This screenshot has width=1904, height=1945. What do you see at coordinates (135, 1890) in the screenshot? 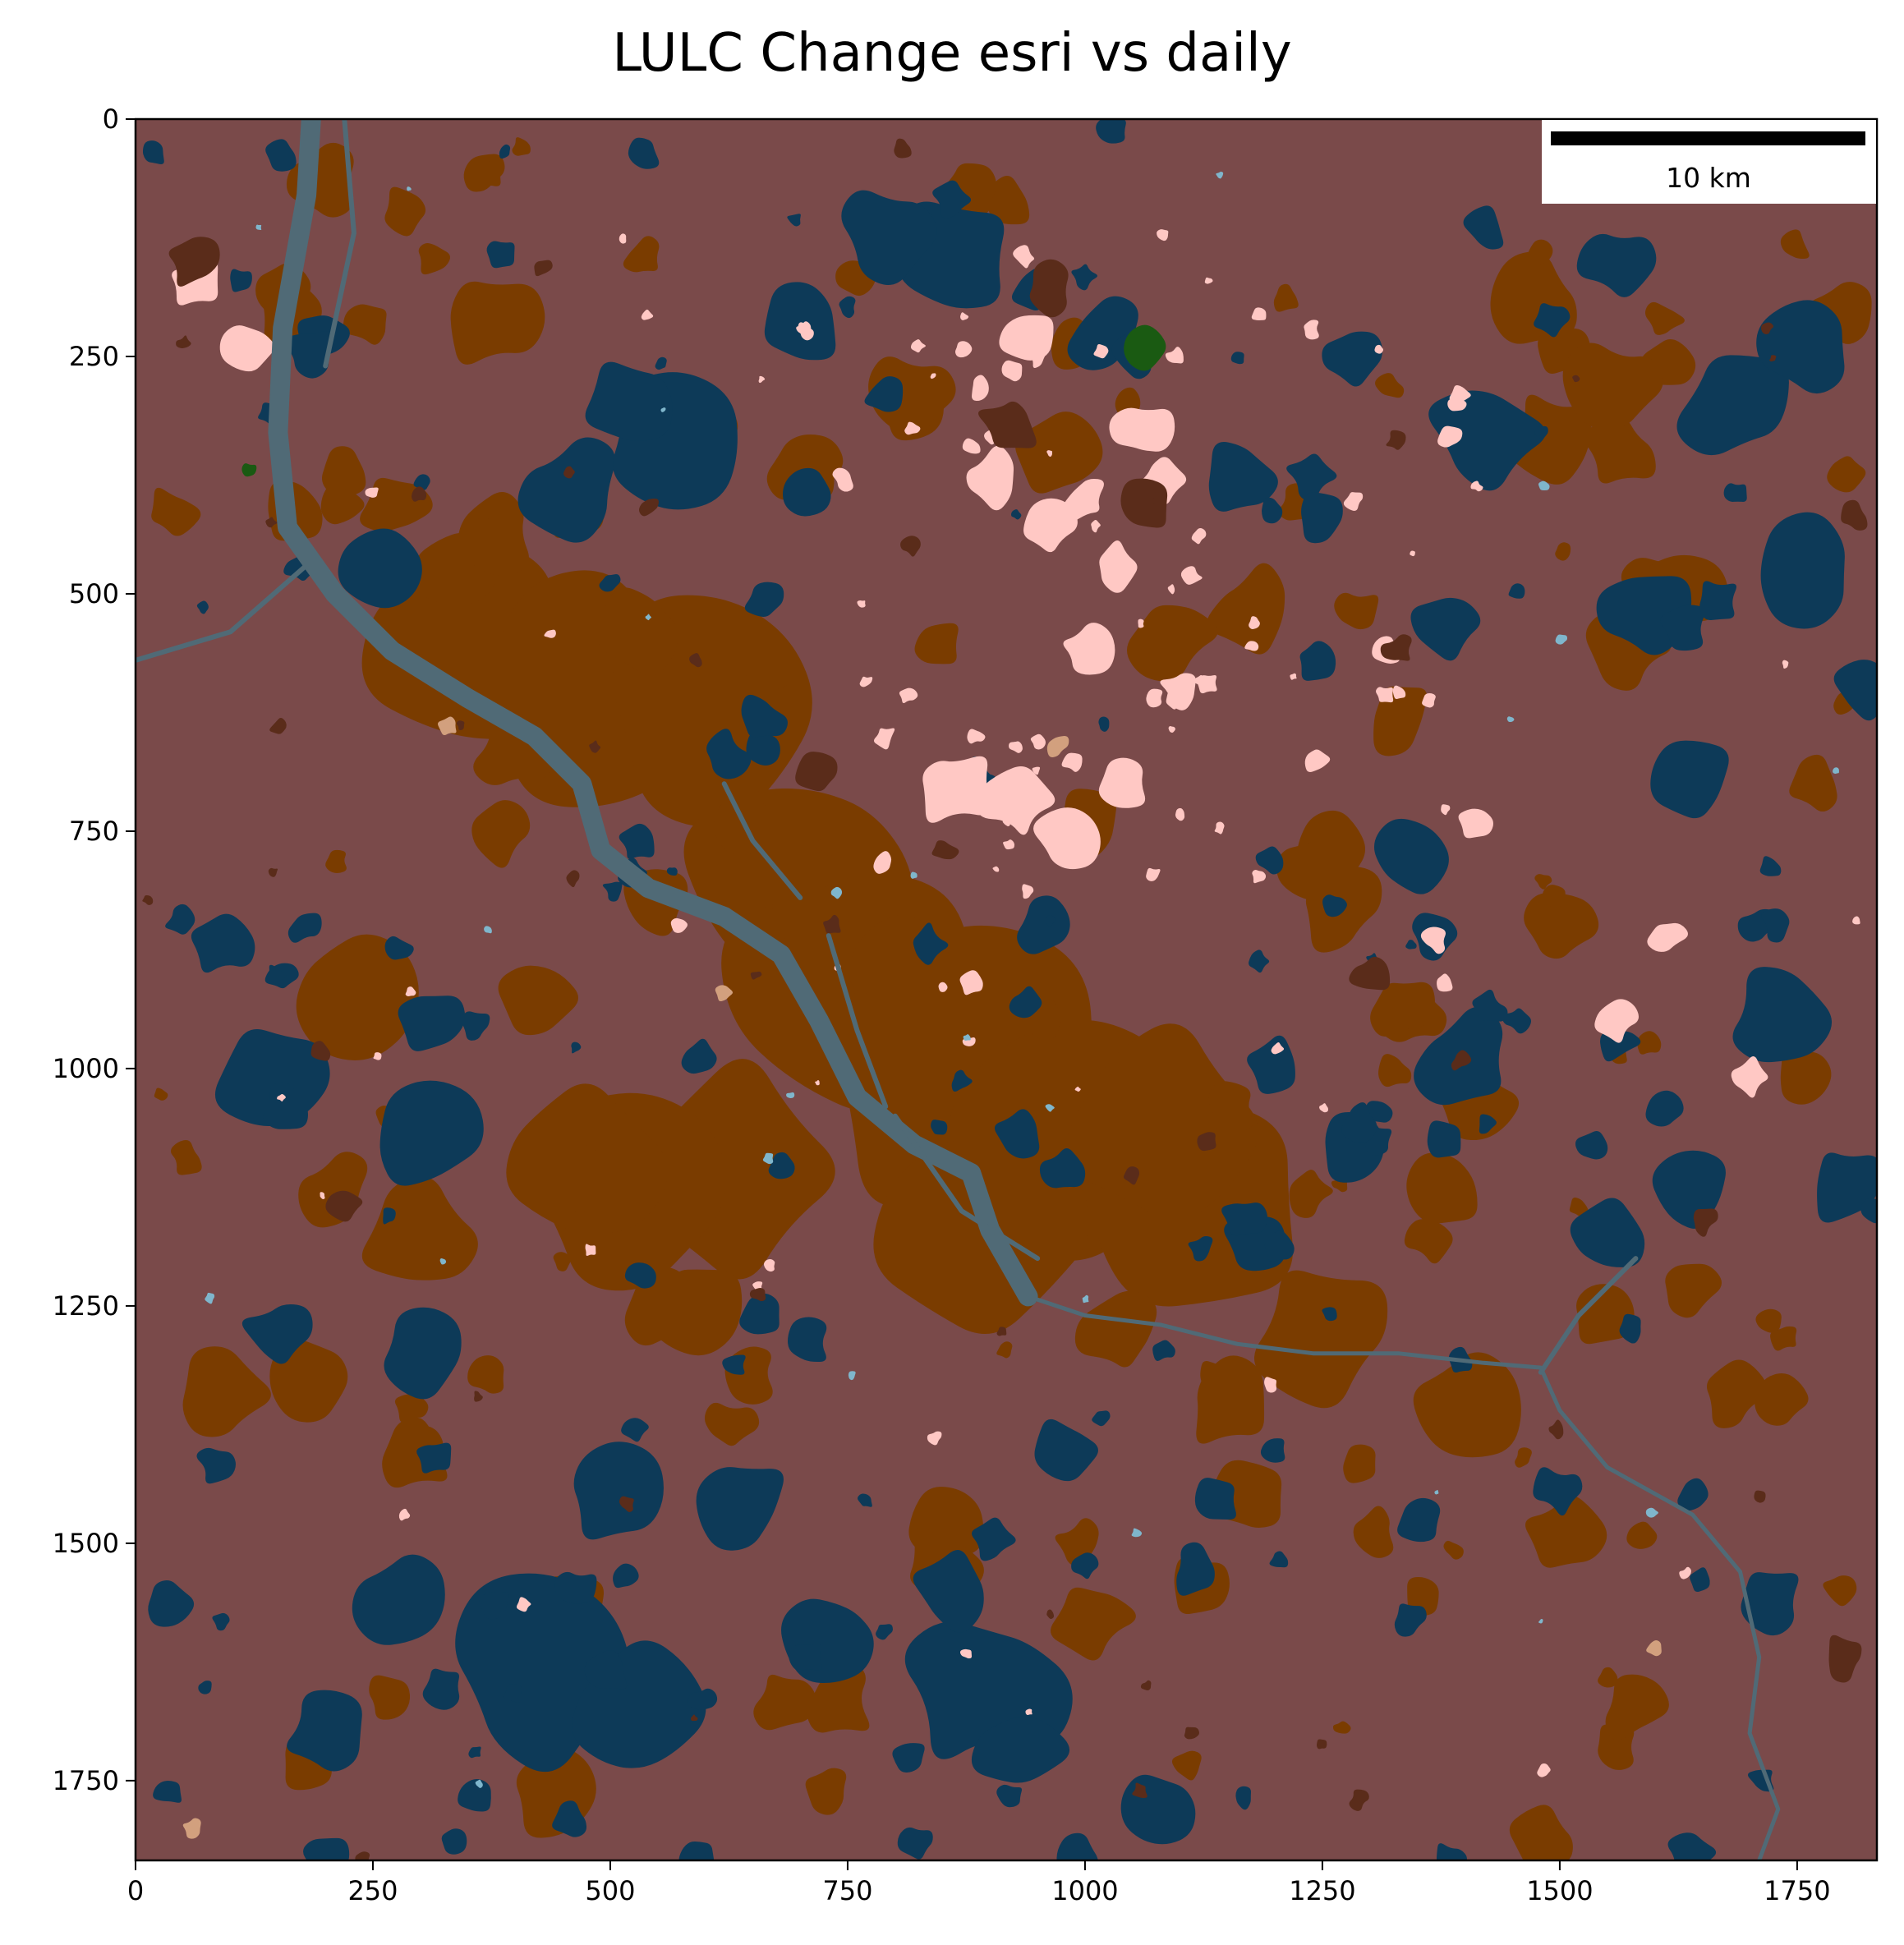
I see `x-tick-label: 0` at bounding box center [135, 1890].